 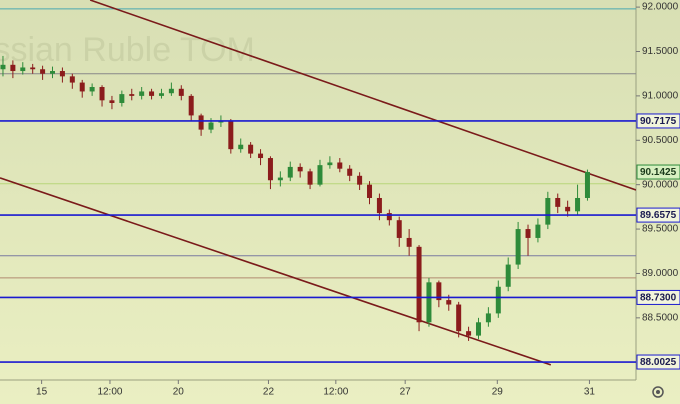 I want to click on y-tick-label: 90.0000, so click(x=660, y=184).